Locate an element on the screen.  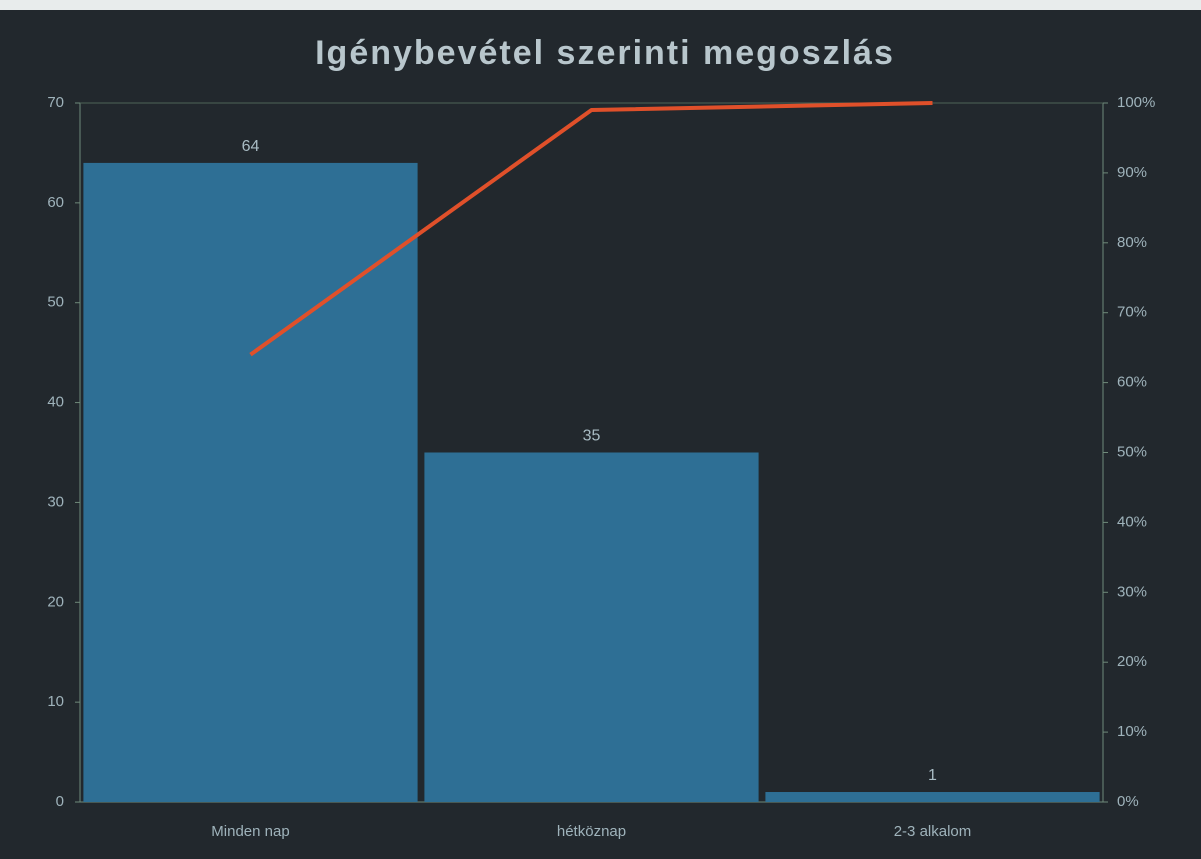
y2-tick-label: 60% is located at coordinates (1132, 382).